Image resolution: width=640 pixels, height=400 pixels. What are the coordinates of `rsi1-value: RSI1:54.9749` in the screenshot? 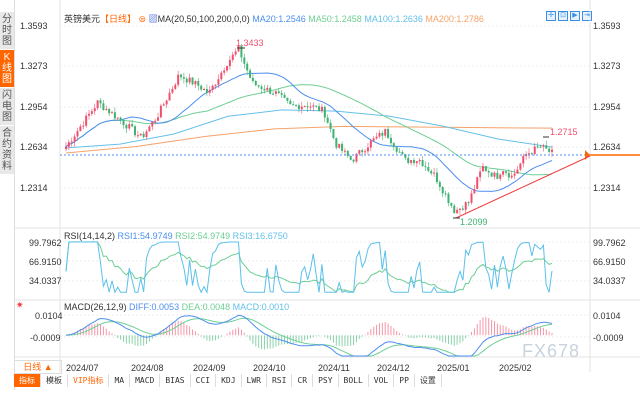 It's located at (145, 236).